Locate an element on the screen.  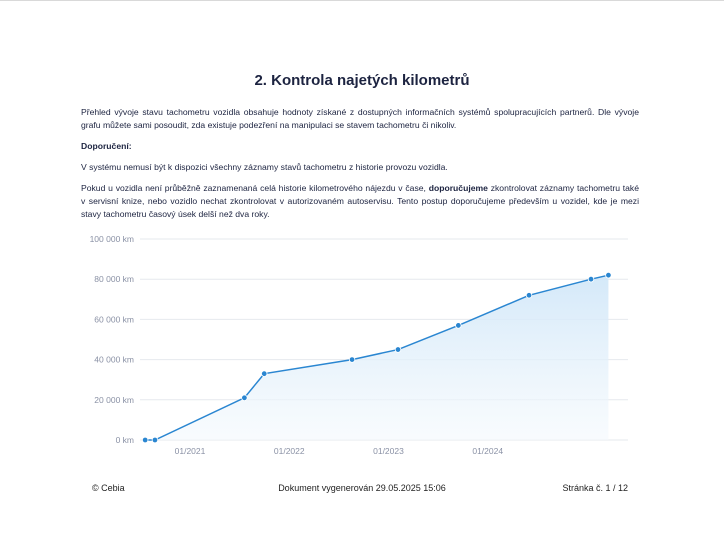
advice-emphasis: doporučujeme is located at coordinates (458, 188).